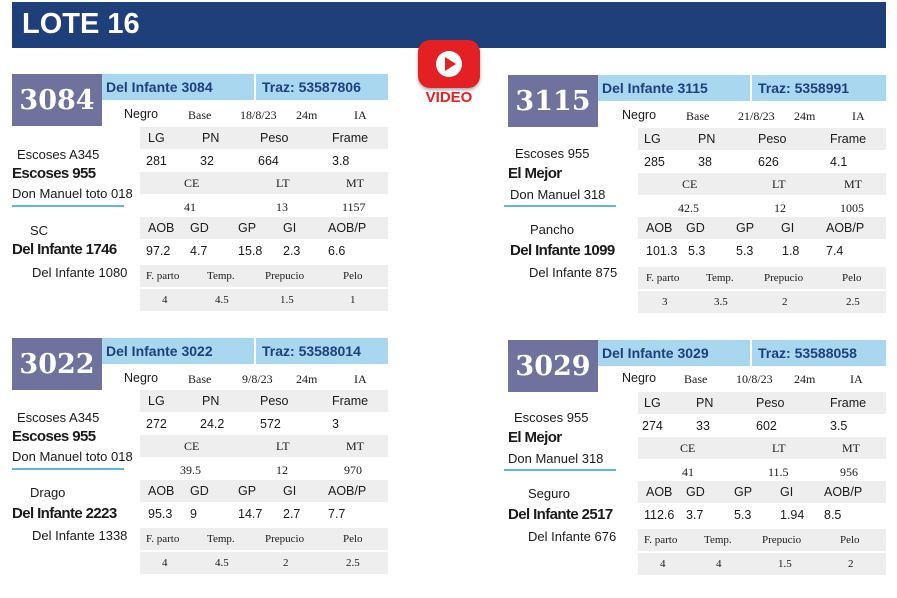  Describe the element at coordinates (165, 300) in the screenshot. I see `fparto-value: 4` at that location.